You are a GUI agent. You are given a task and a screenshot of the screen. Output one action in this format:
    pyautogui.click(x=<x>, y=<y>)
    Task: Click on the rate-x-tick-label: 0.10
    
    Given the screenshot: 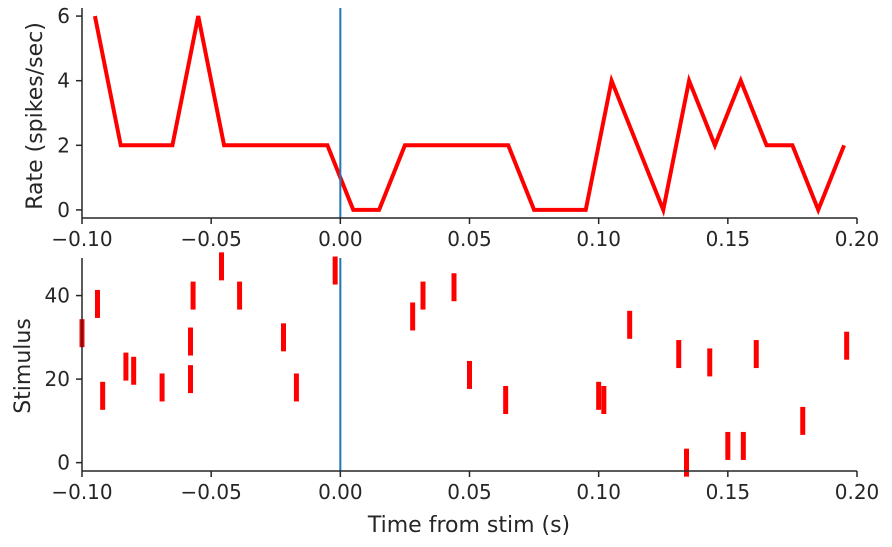 What is the action you would take?
    pyautogui.click(x=598, y=239)
    